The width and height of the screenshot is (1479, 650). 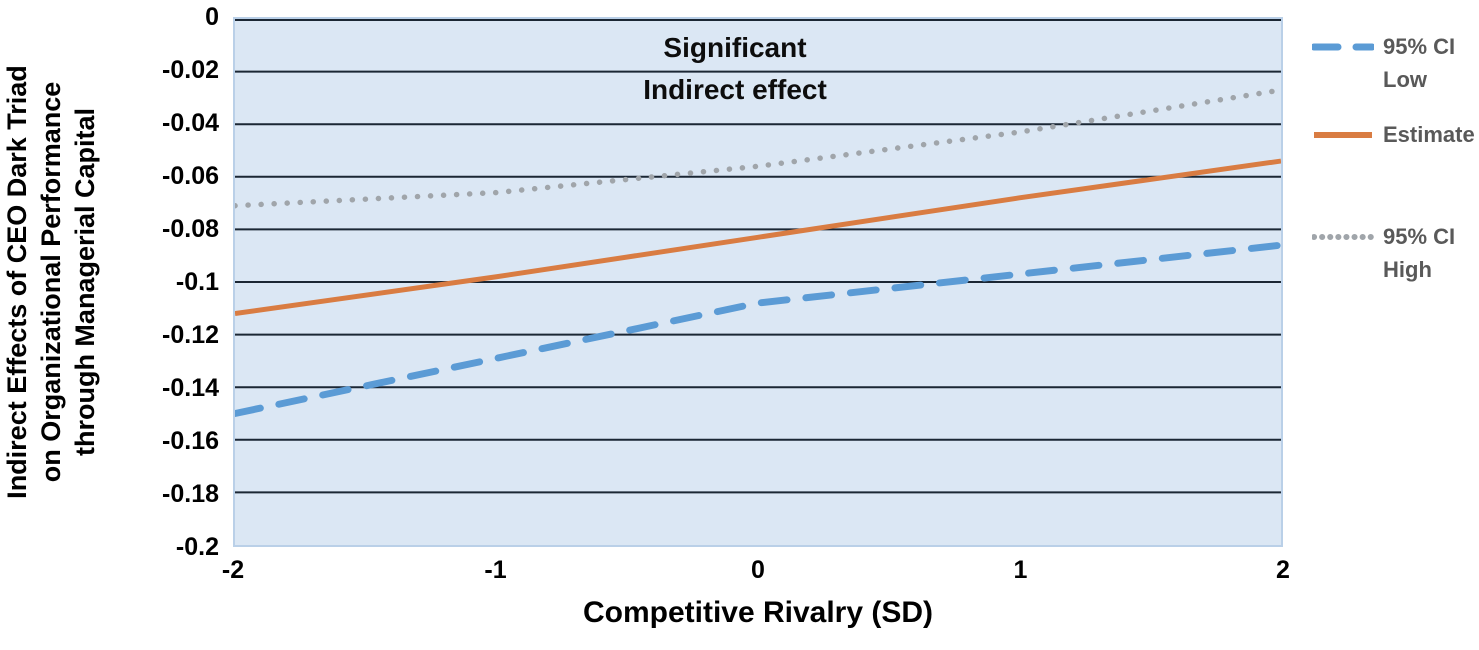 What do you see at coordinates (1383, 63) in the screenshot?
I see `legend-item-ci-low: 95% CI Low` at bounding box center [1383, 63].